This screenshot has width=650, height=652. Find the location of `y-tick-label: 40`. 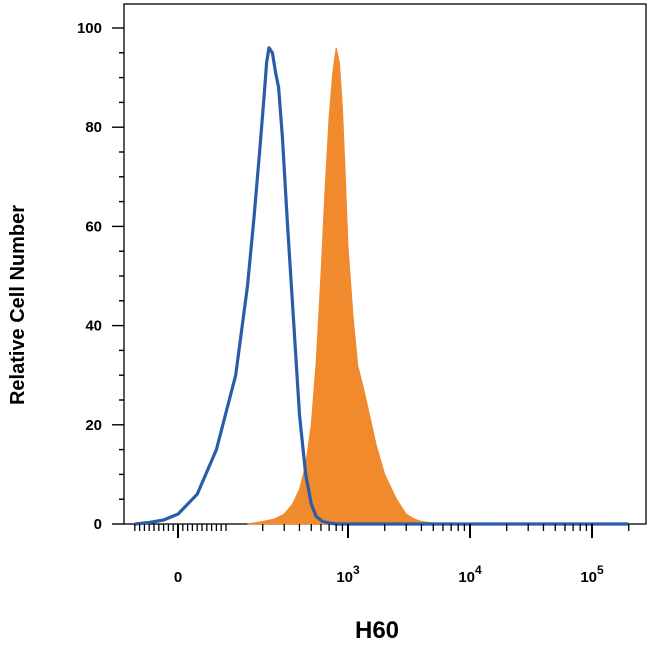

y-tick-label: 40 is located at coordinates (93, 326).